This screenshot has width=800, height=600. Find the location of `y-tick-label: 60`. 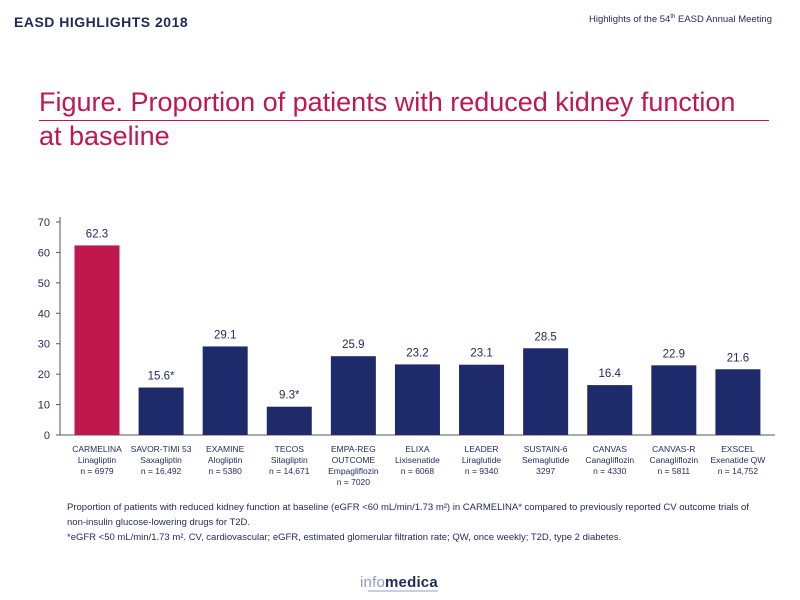

y-tick-label: 60 is located at coordinates (44, 253).